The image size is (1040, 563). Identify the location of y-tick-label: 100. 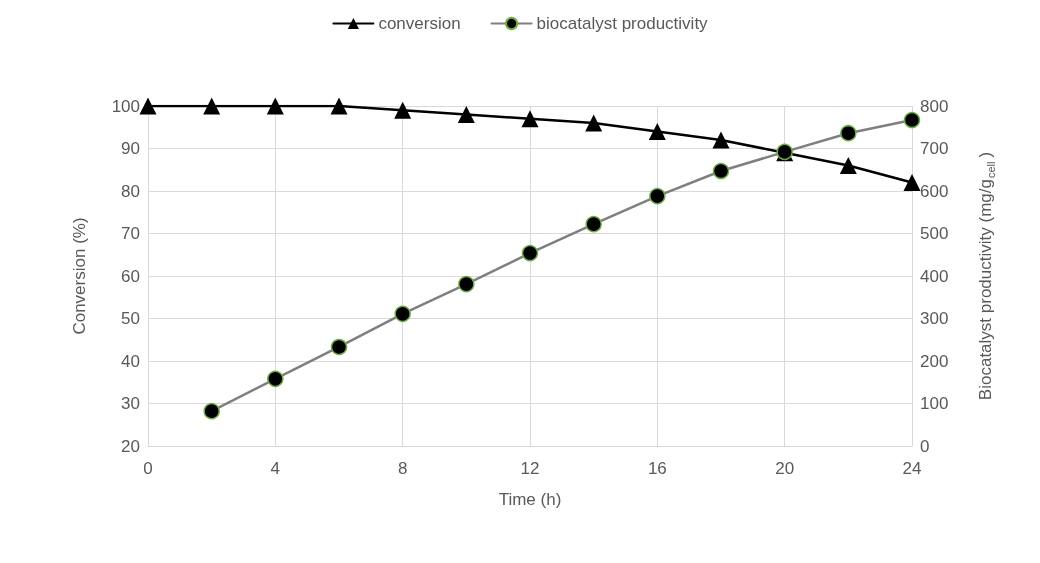
(125, 106).